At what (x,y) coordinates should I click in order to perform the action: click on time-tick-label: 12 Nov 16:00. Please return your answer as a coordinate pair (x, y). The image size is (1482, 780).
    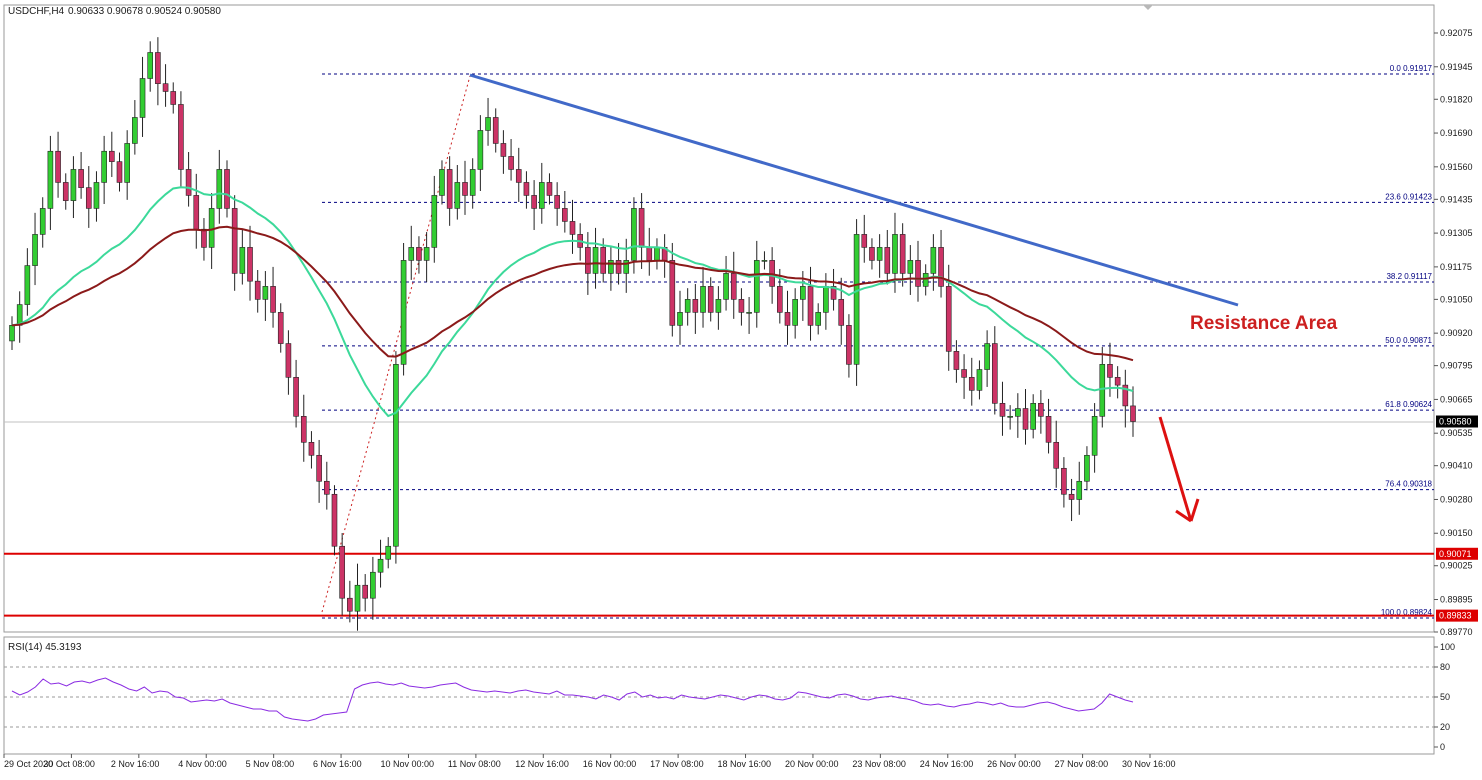
    Looking at the image, I should click on (542, 764).